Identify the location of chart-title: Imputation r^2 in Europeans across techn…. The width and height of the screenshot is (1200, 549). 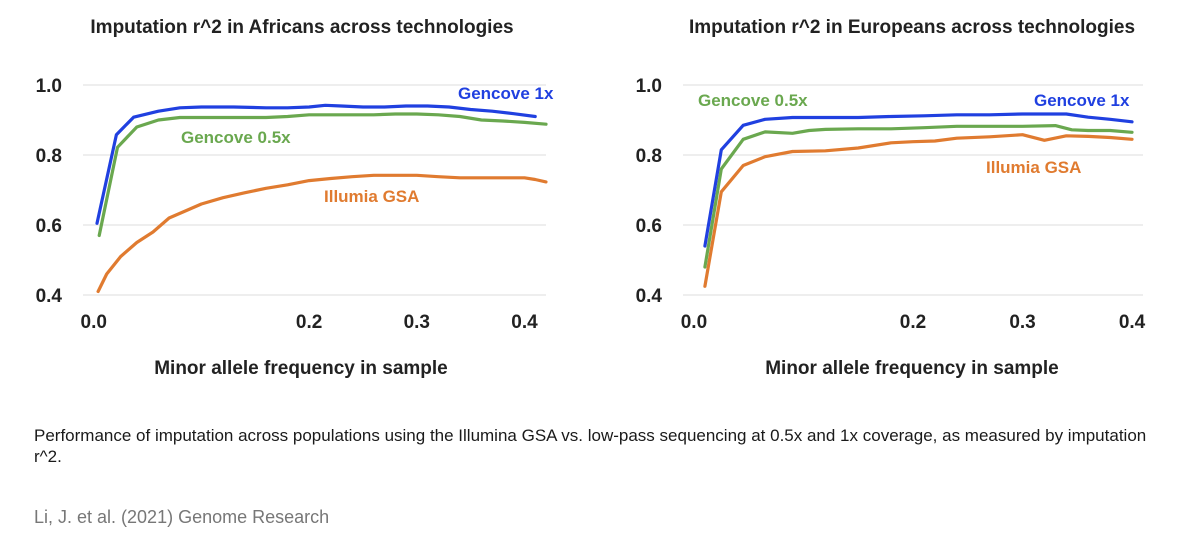
(912, 27).